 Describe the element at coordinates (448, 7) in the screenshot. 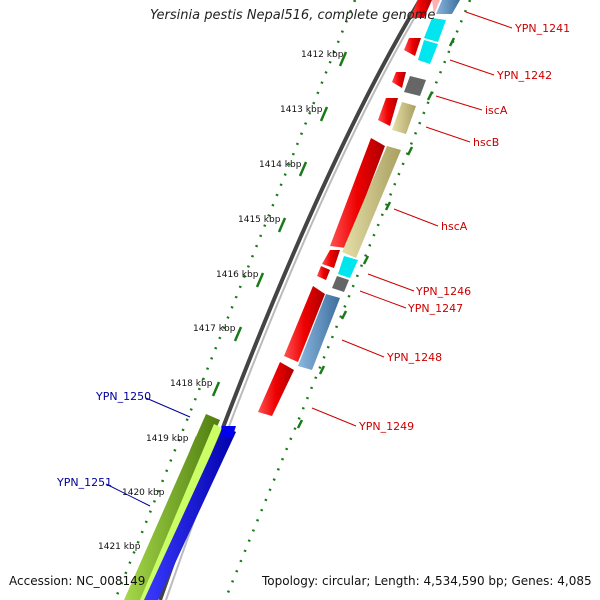

I see `gene-ypn-1241-blue` at that location.